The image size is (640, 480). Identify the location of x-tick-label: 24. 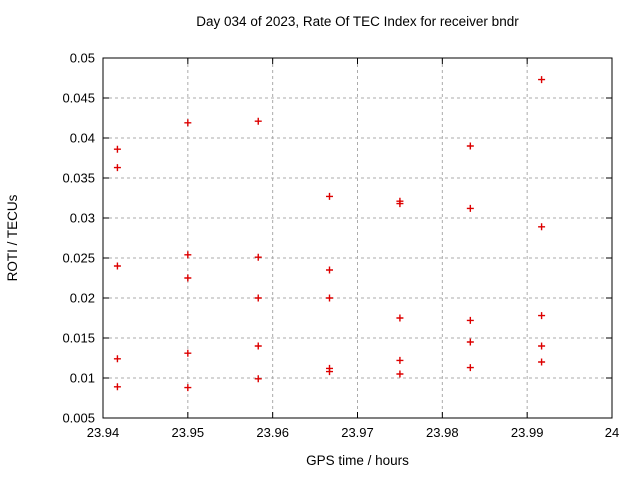
(612, 432).